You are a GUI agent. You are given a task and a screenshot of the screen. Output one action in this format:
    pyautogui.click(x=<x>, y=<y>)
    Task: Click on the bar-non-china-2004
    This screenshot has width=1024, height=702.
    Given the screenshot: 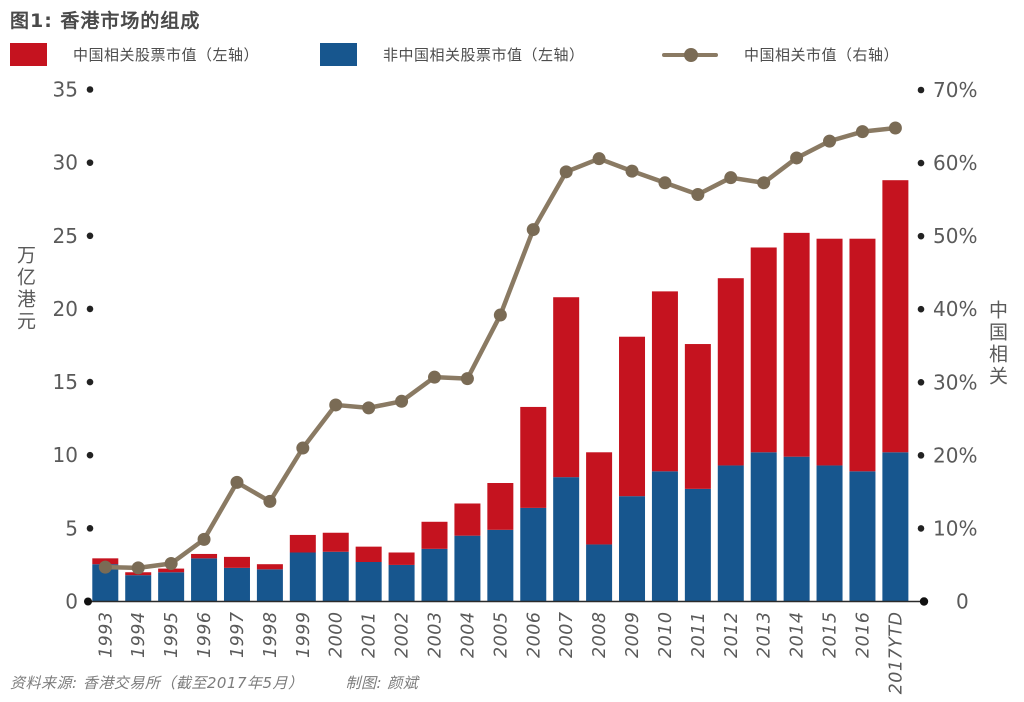 What is the action you would take?
    pyautogui.click(x=467, y=568)
    